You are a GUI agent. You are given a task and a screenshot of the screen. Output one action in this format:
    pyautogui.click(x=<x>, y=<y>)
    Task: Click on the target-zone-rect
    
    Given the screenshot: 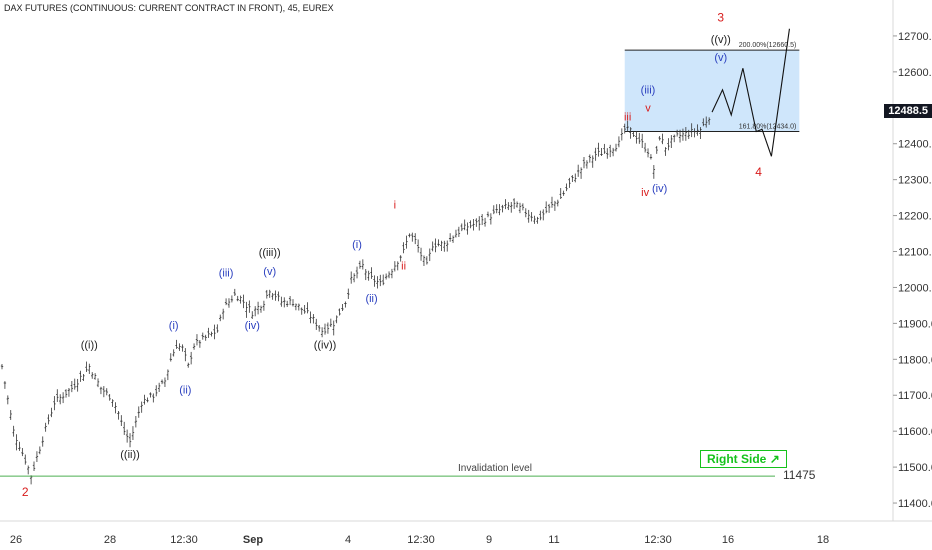 What is the action you would take?
    pyautogui.click(x=712, y=91)
    